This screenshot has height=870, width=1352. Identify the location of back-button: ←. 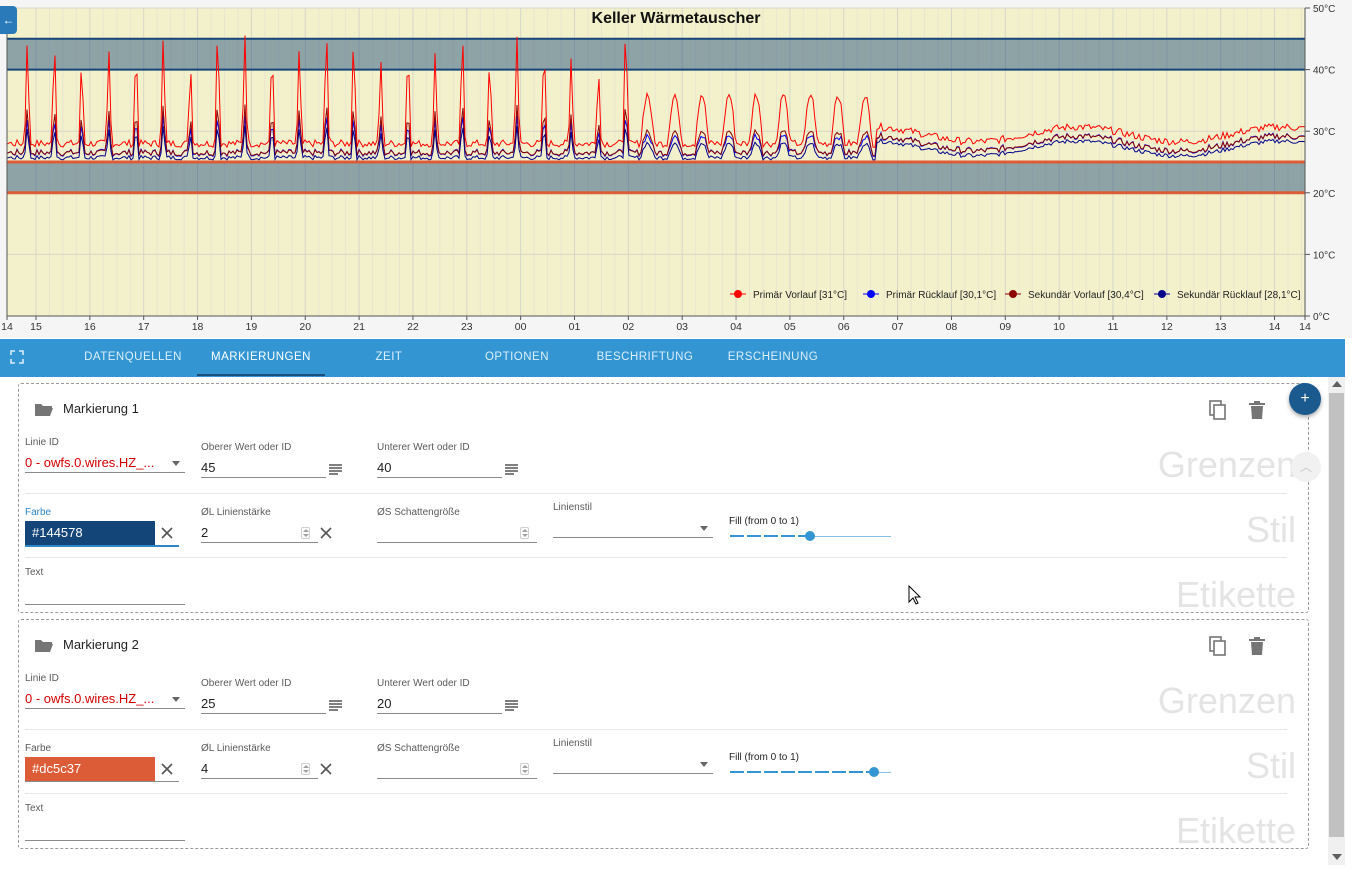
(8, 20).